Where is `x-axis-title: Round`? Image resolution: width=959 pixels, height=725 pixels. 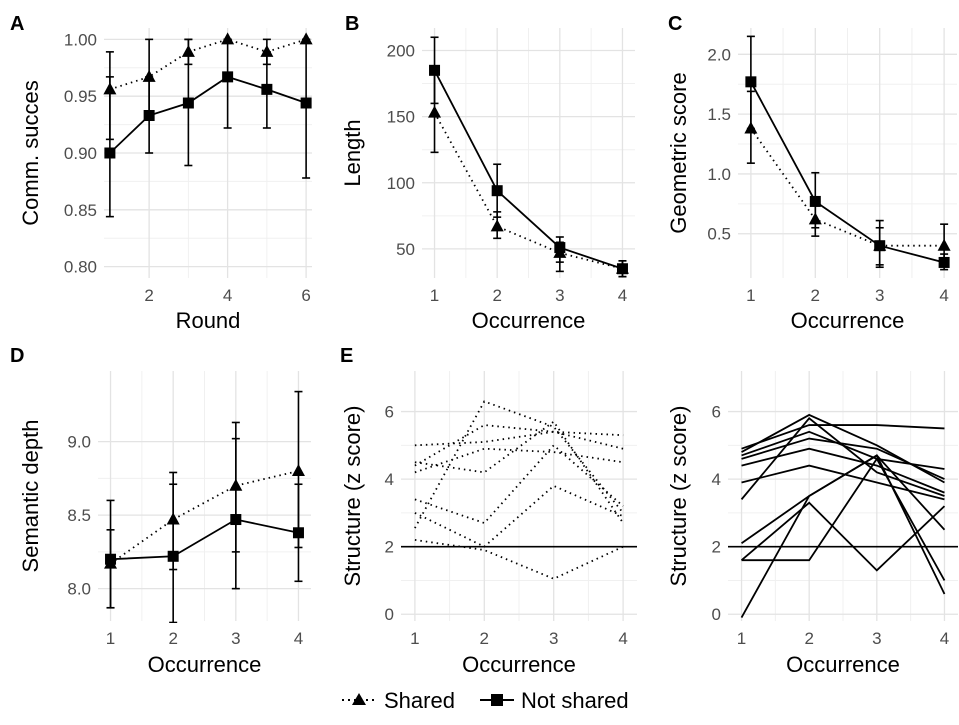
x-axis-title: Round is located at coordinates (208, 320).